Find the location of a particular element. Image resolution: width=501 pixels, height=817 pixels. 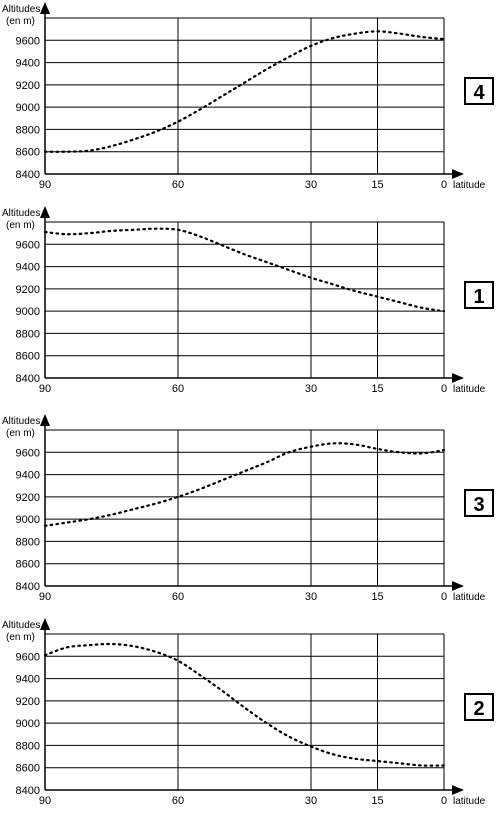

panel-badge-label: 3 is located at coordinates (478, 505).